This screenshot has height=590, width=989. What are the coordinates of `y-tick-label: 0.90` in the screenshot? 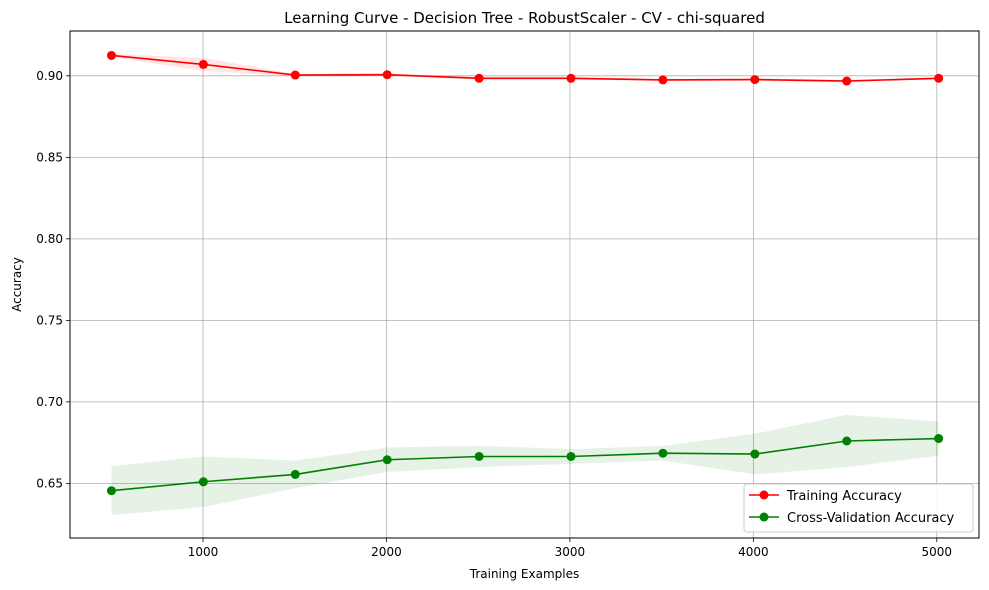 It's located at (49, 76).